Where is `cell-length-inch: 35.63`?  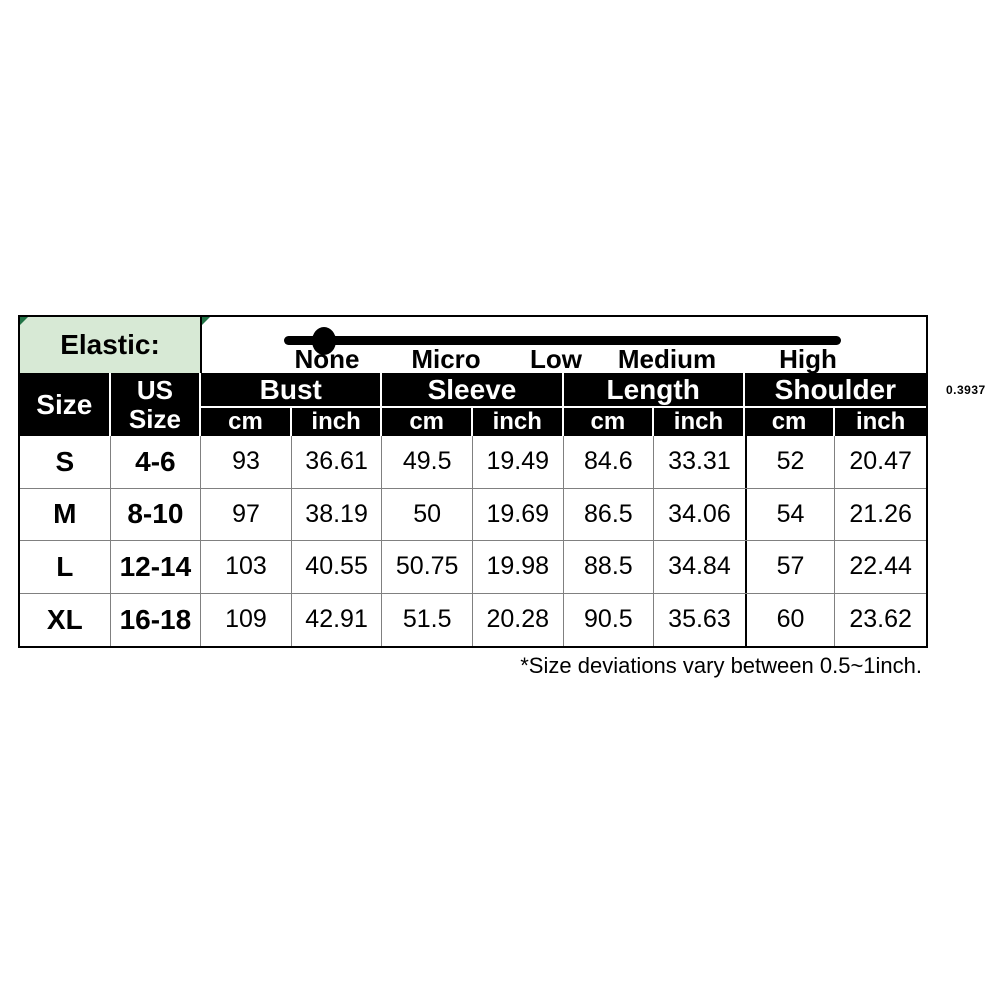
cell-length-inch: 35.63 is located at coordinates (699, 619).